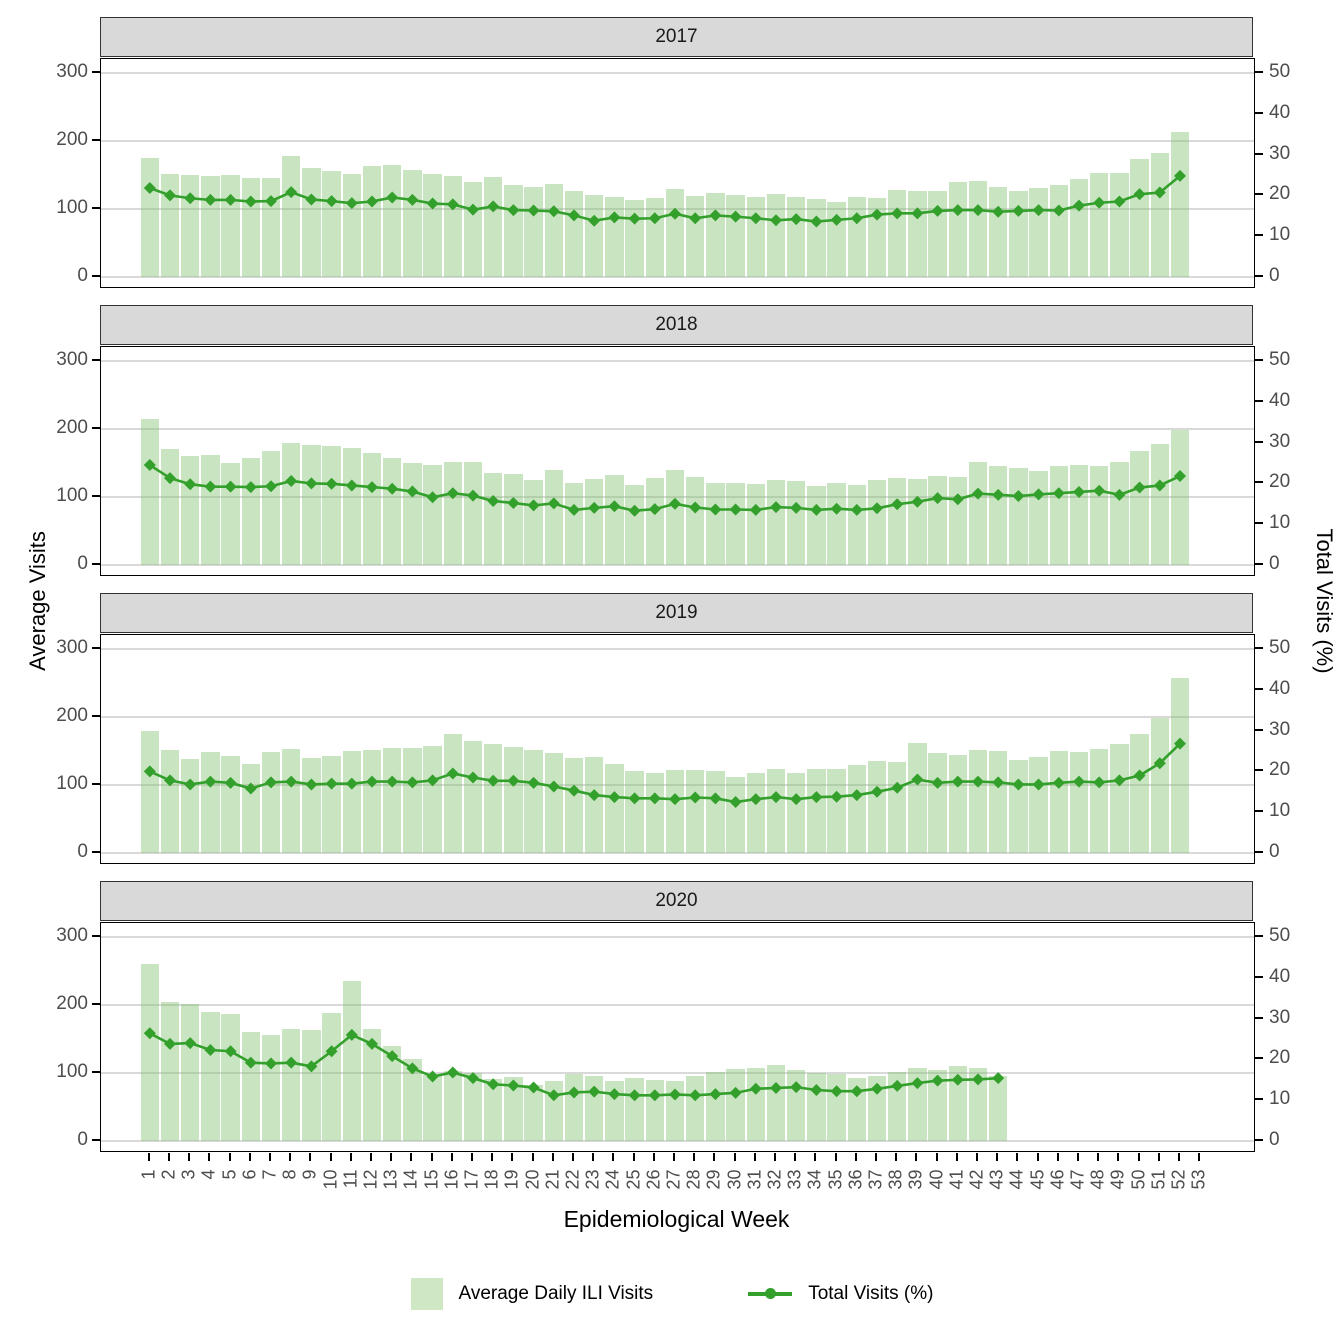 This screenshot has height=1344, width=1344. I want to click on facet-panel-2019, so click(677, 749).